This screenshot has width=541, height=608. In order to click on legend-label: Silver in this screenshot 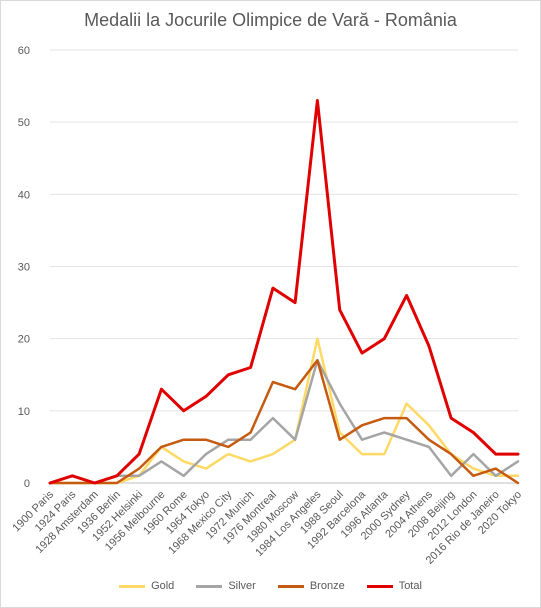, I will do `click(242, 586)`.